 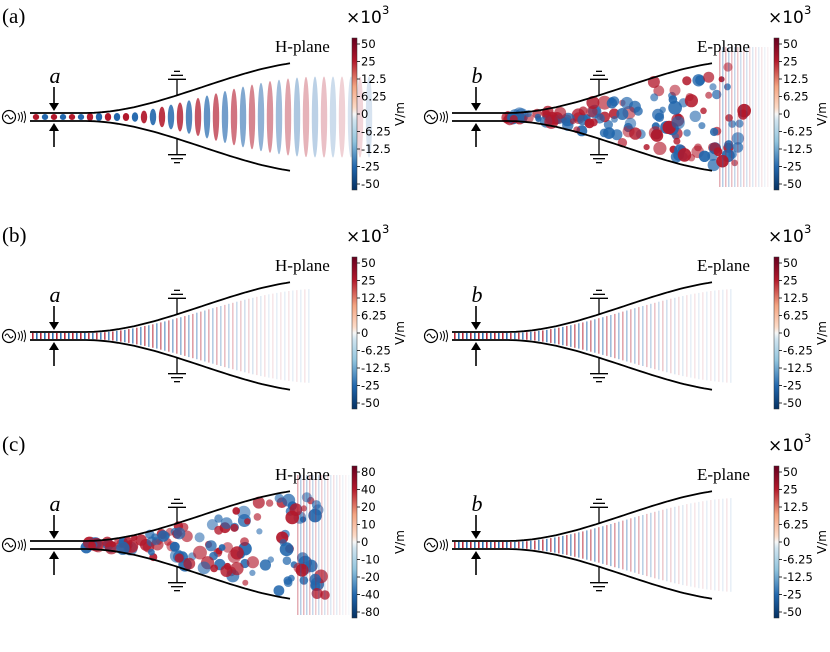 I want to click on colorbar-tick-label: -80, so click(x=370, y=612).